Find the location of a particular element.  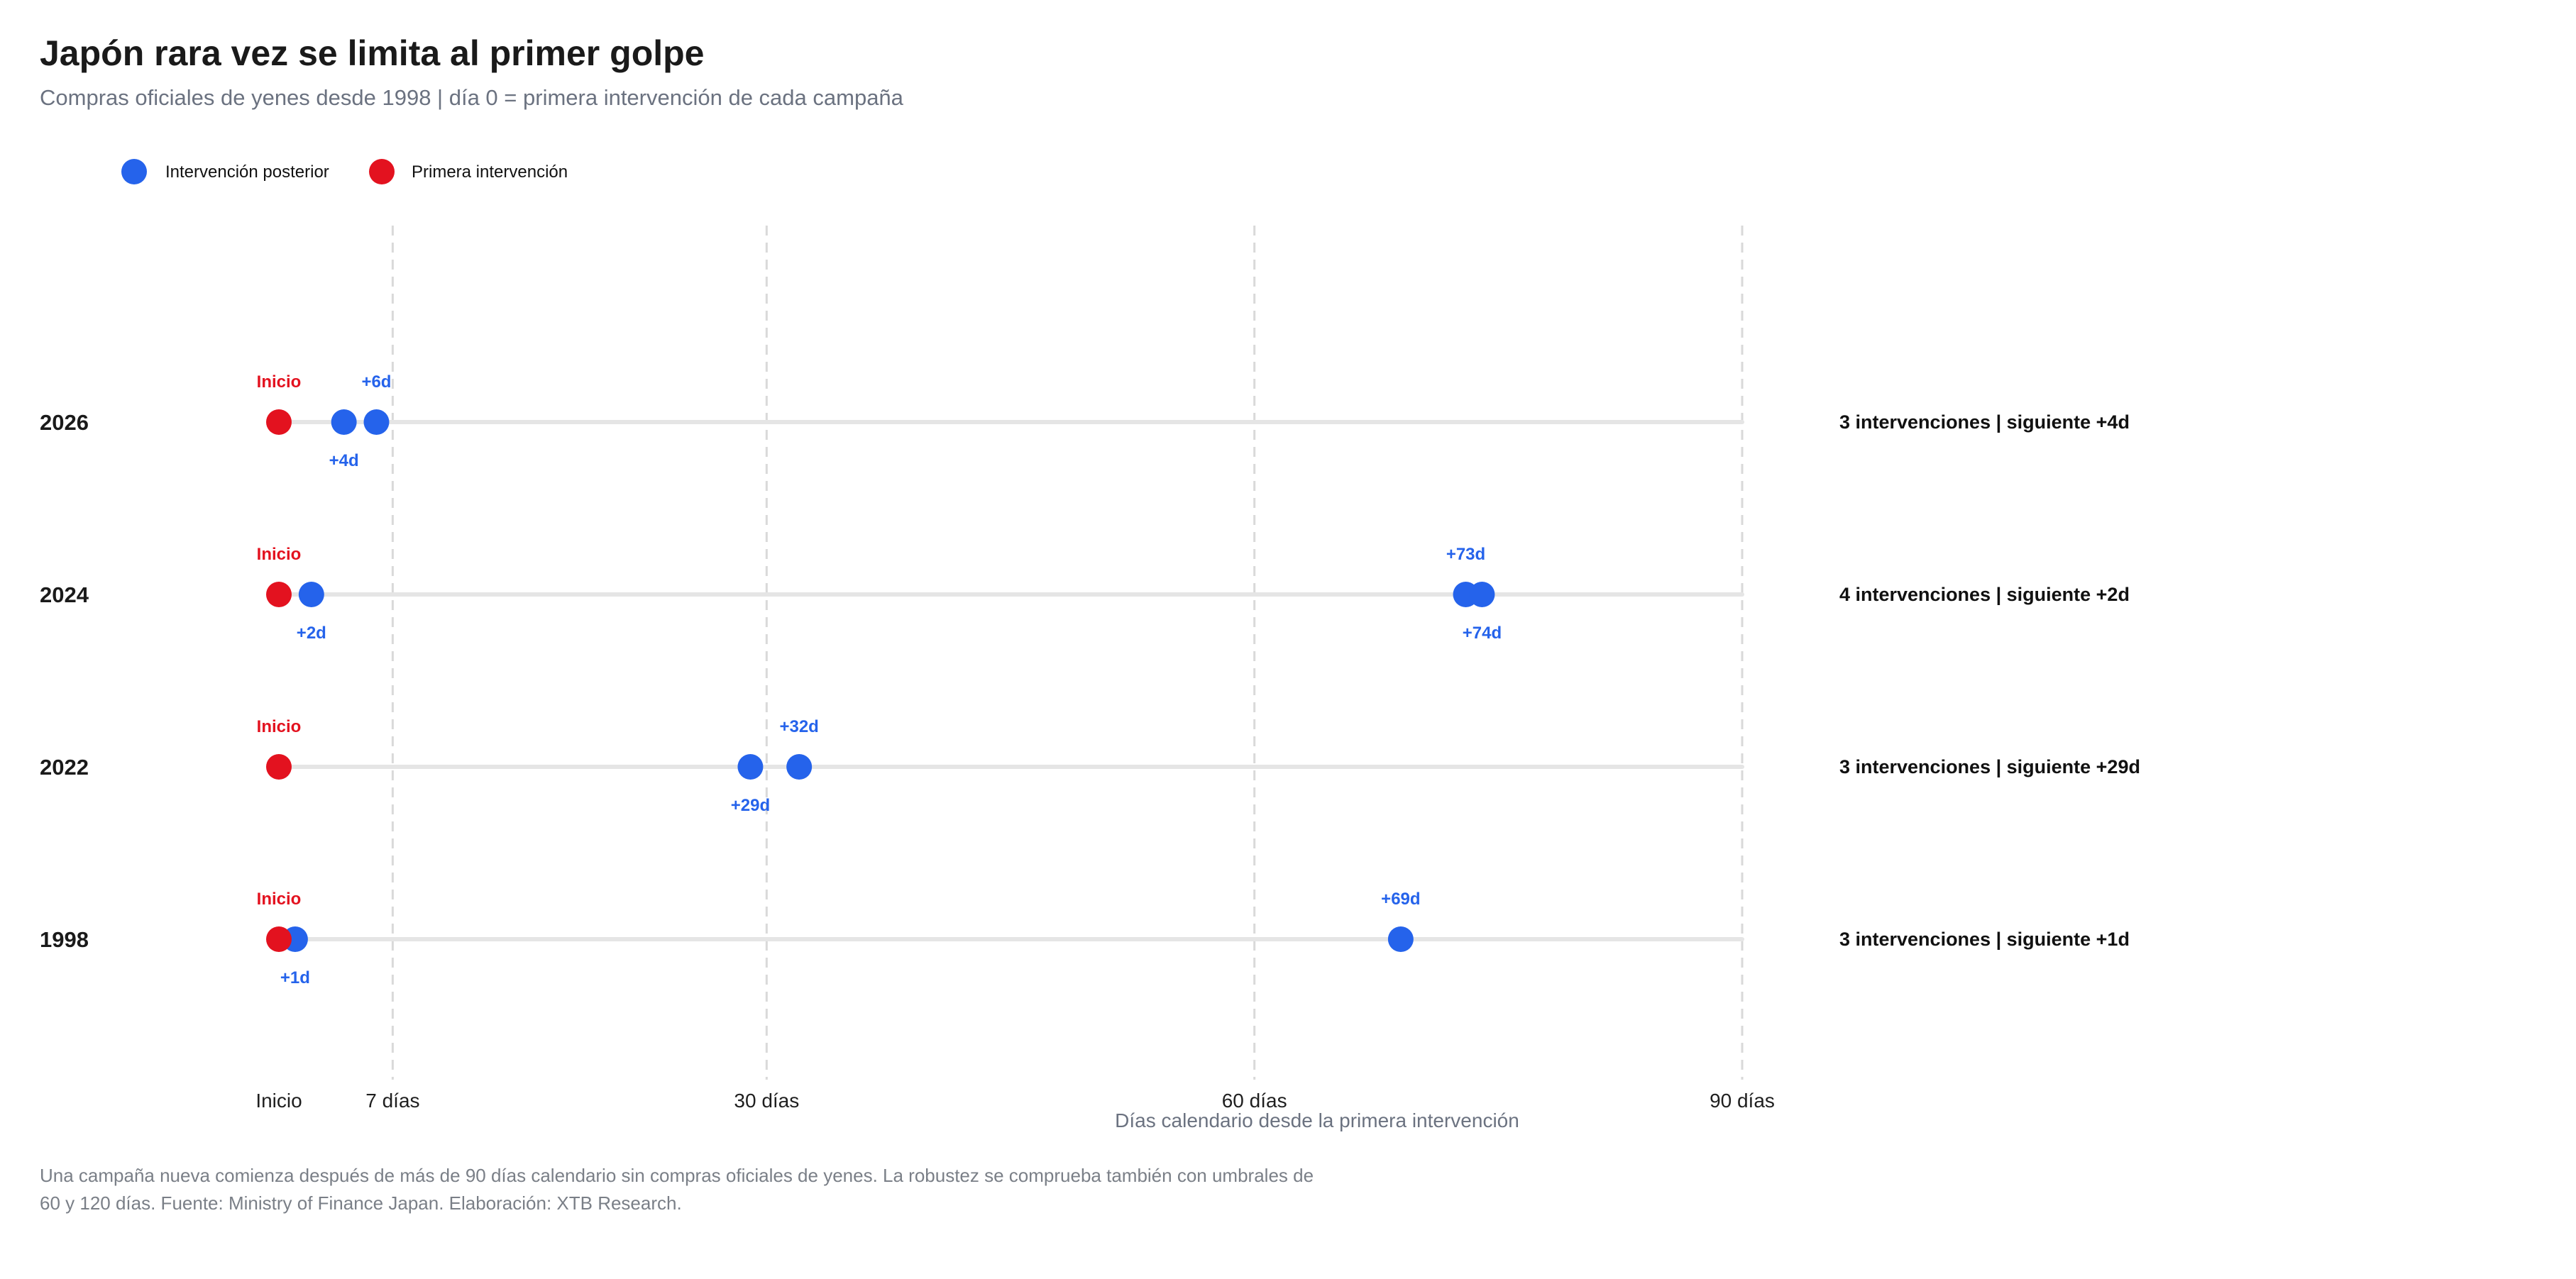

legend-marker-first is located at coordinates (382, 171).